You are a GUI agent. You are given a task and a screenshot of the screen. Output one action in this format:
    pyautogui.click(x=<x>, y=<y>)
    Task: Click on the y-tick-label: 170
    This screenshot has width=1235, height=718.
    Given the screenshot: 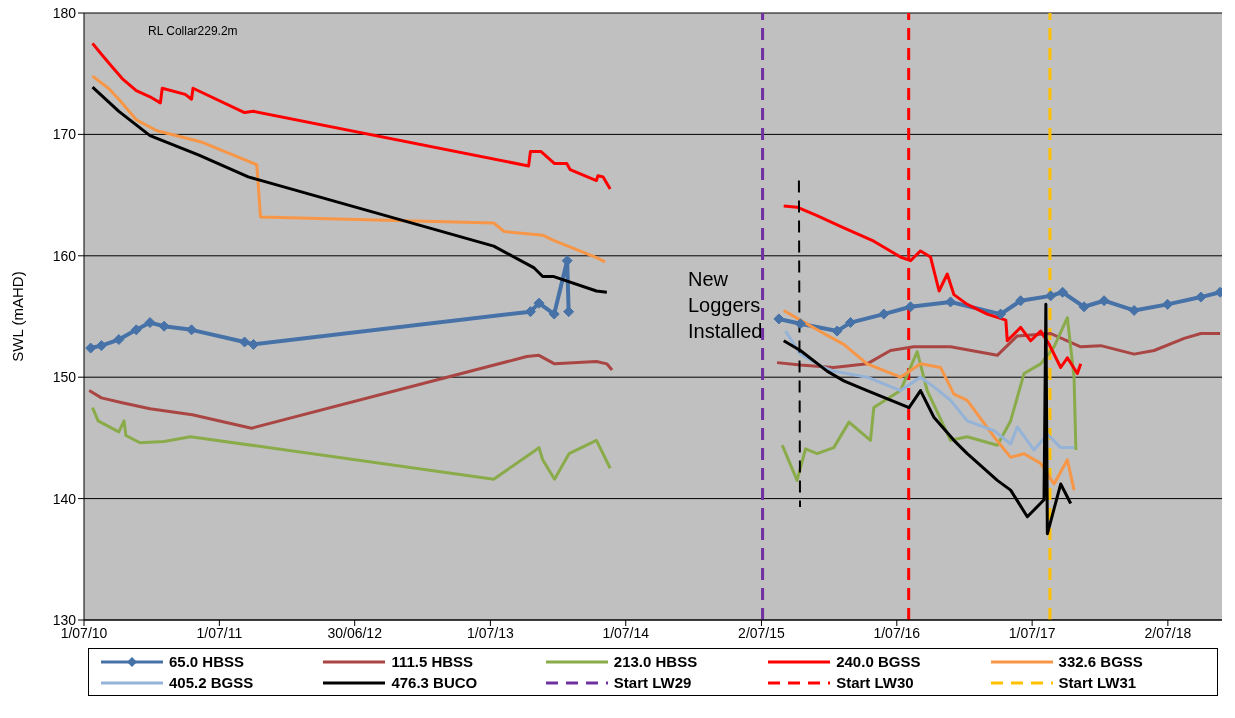 What is the action you would take?
    pyautogui.click(x=64, y=134)
    